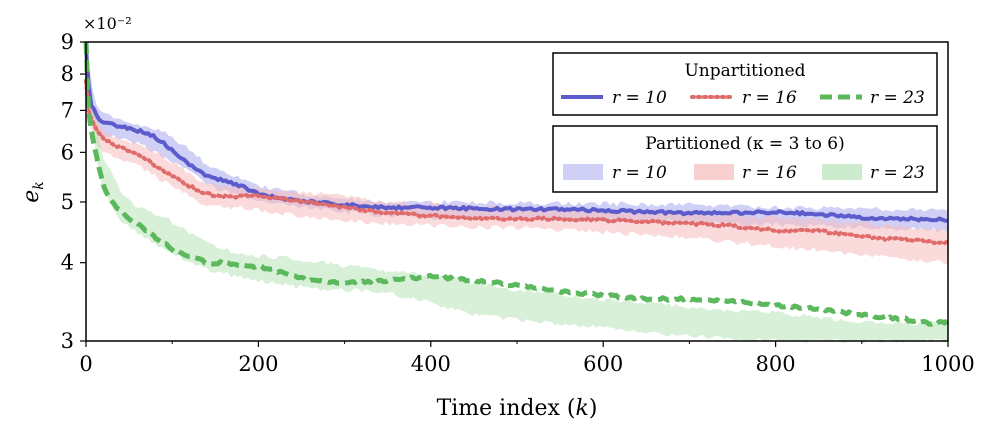 The image size is (995, 440). What do you see at coordinates (431, 364) in the screenshot?
I see `x-tick-label: 400` at bounding box center [431, 364].